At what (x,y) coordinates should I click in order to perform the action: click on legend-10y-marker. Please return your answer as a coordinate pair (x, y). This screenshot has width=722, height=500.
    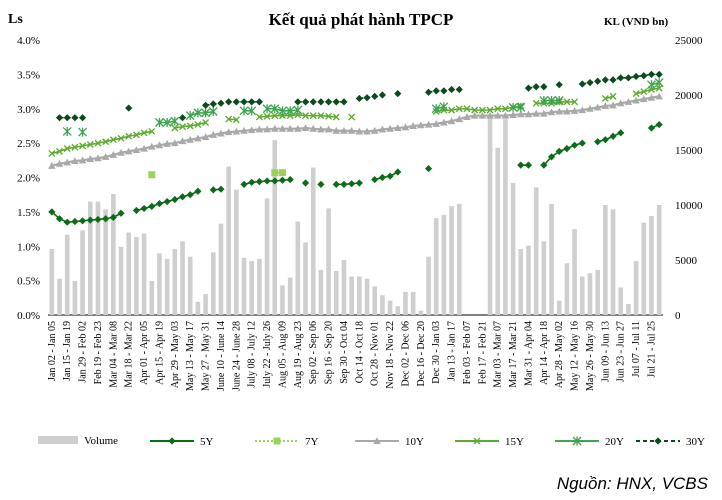
    Looking at the image, I should click on (377, 440).